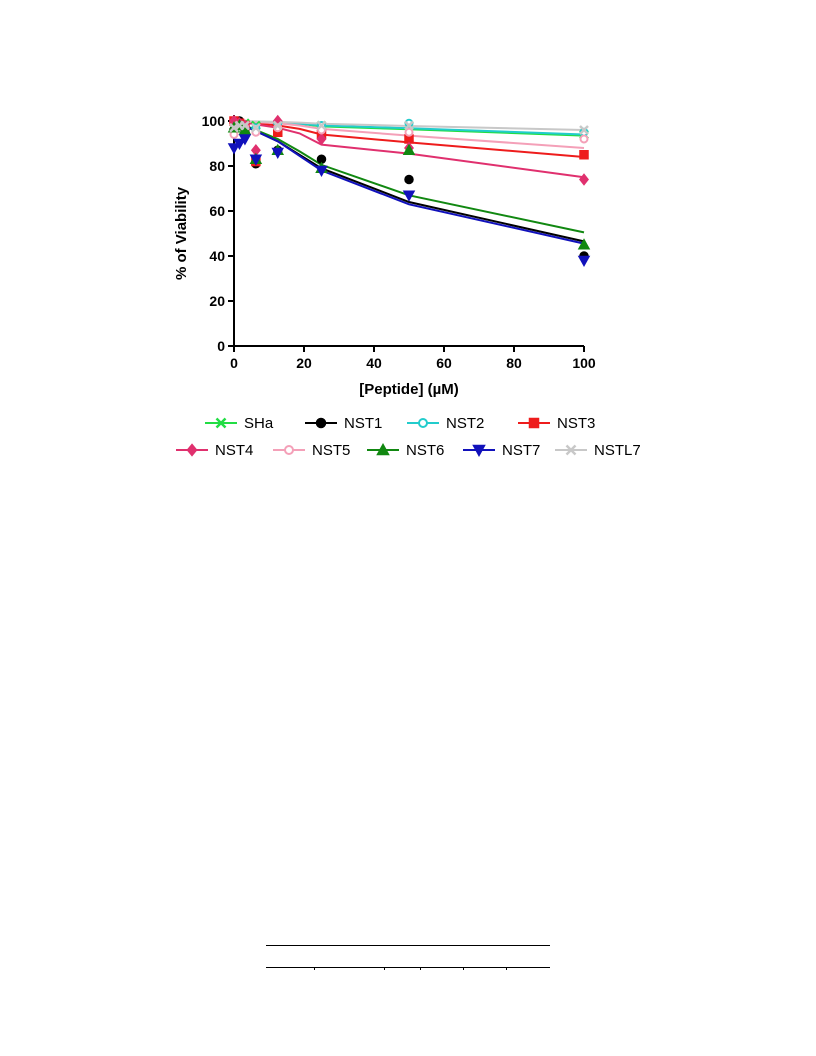 The height and width of the screenshot is (1056, 816). I want to click on legend-marker-nst2, so click(423, 423).